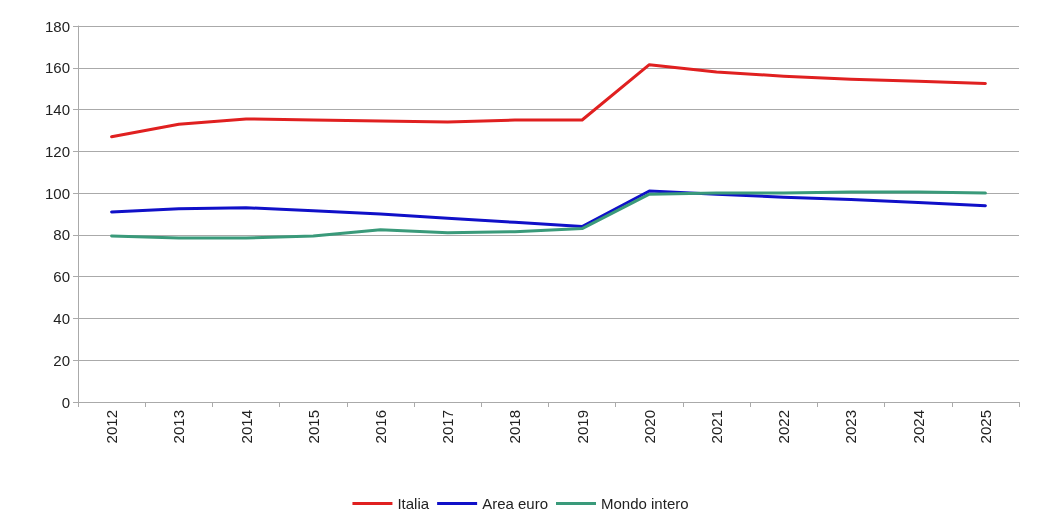  I want to click on y-tick-label: 180, so click(57, 26).